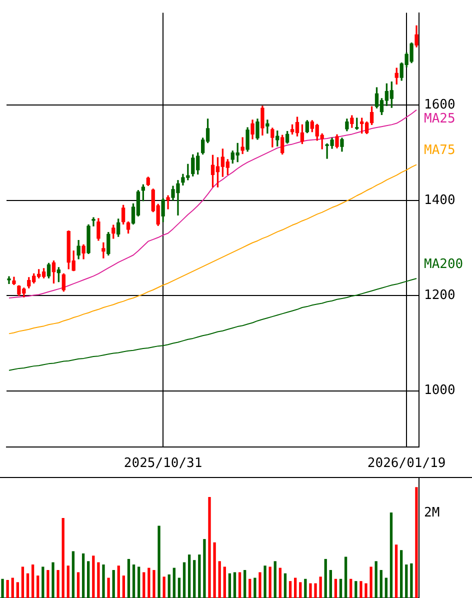  I want to click on x-tick-label: 2026/01/19, so click(406, 464).